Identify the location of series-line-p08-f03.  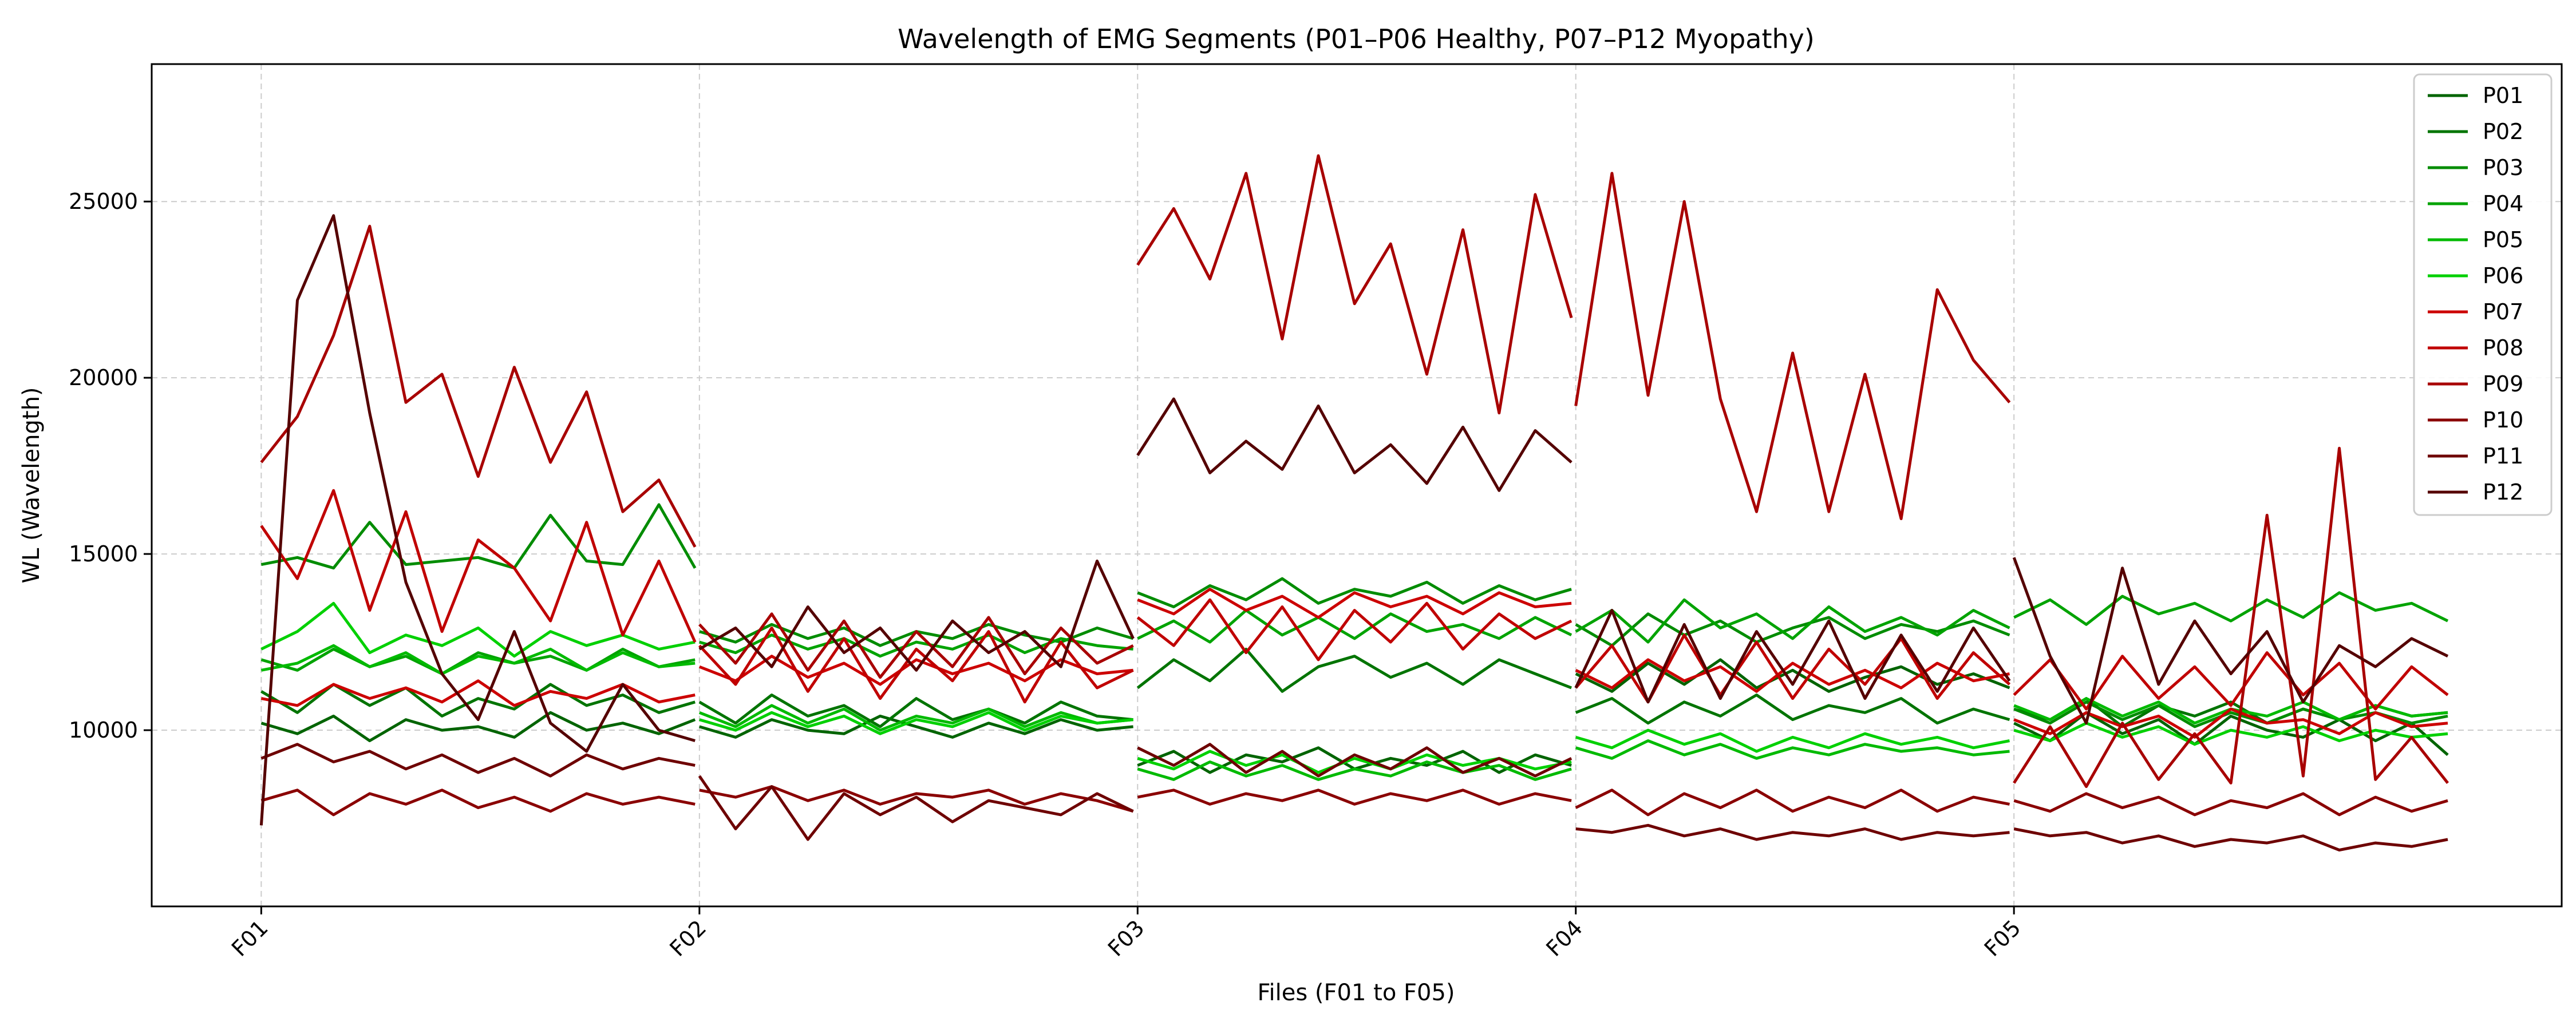
(1354, 629).